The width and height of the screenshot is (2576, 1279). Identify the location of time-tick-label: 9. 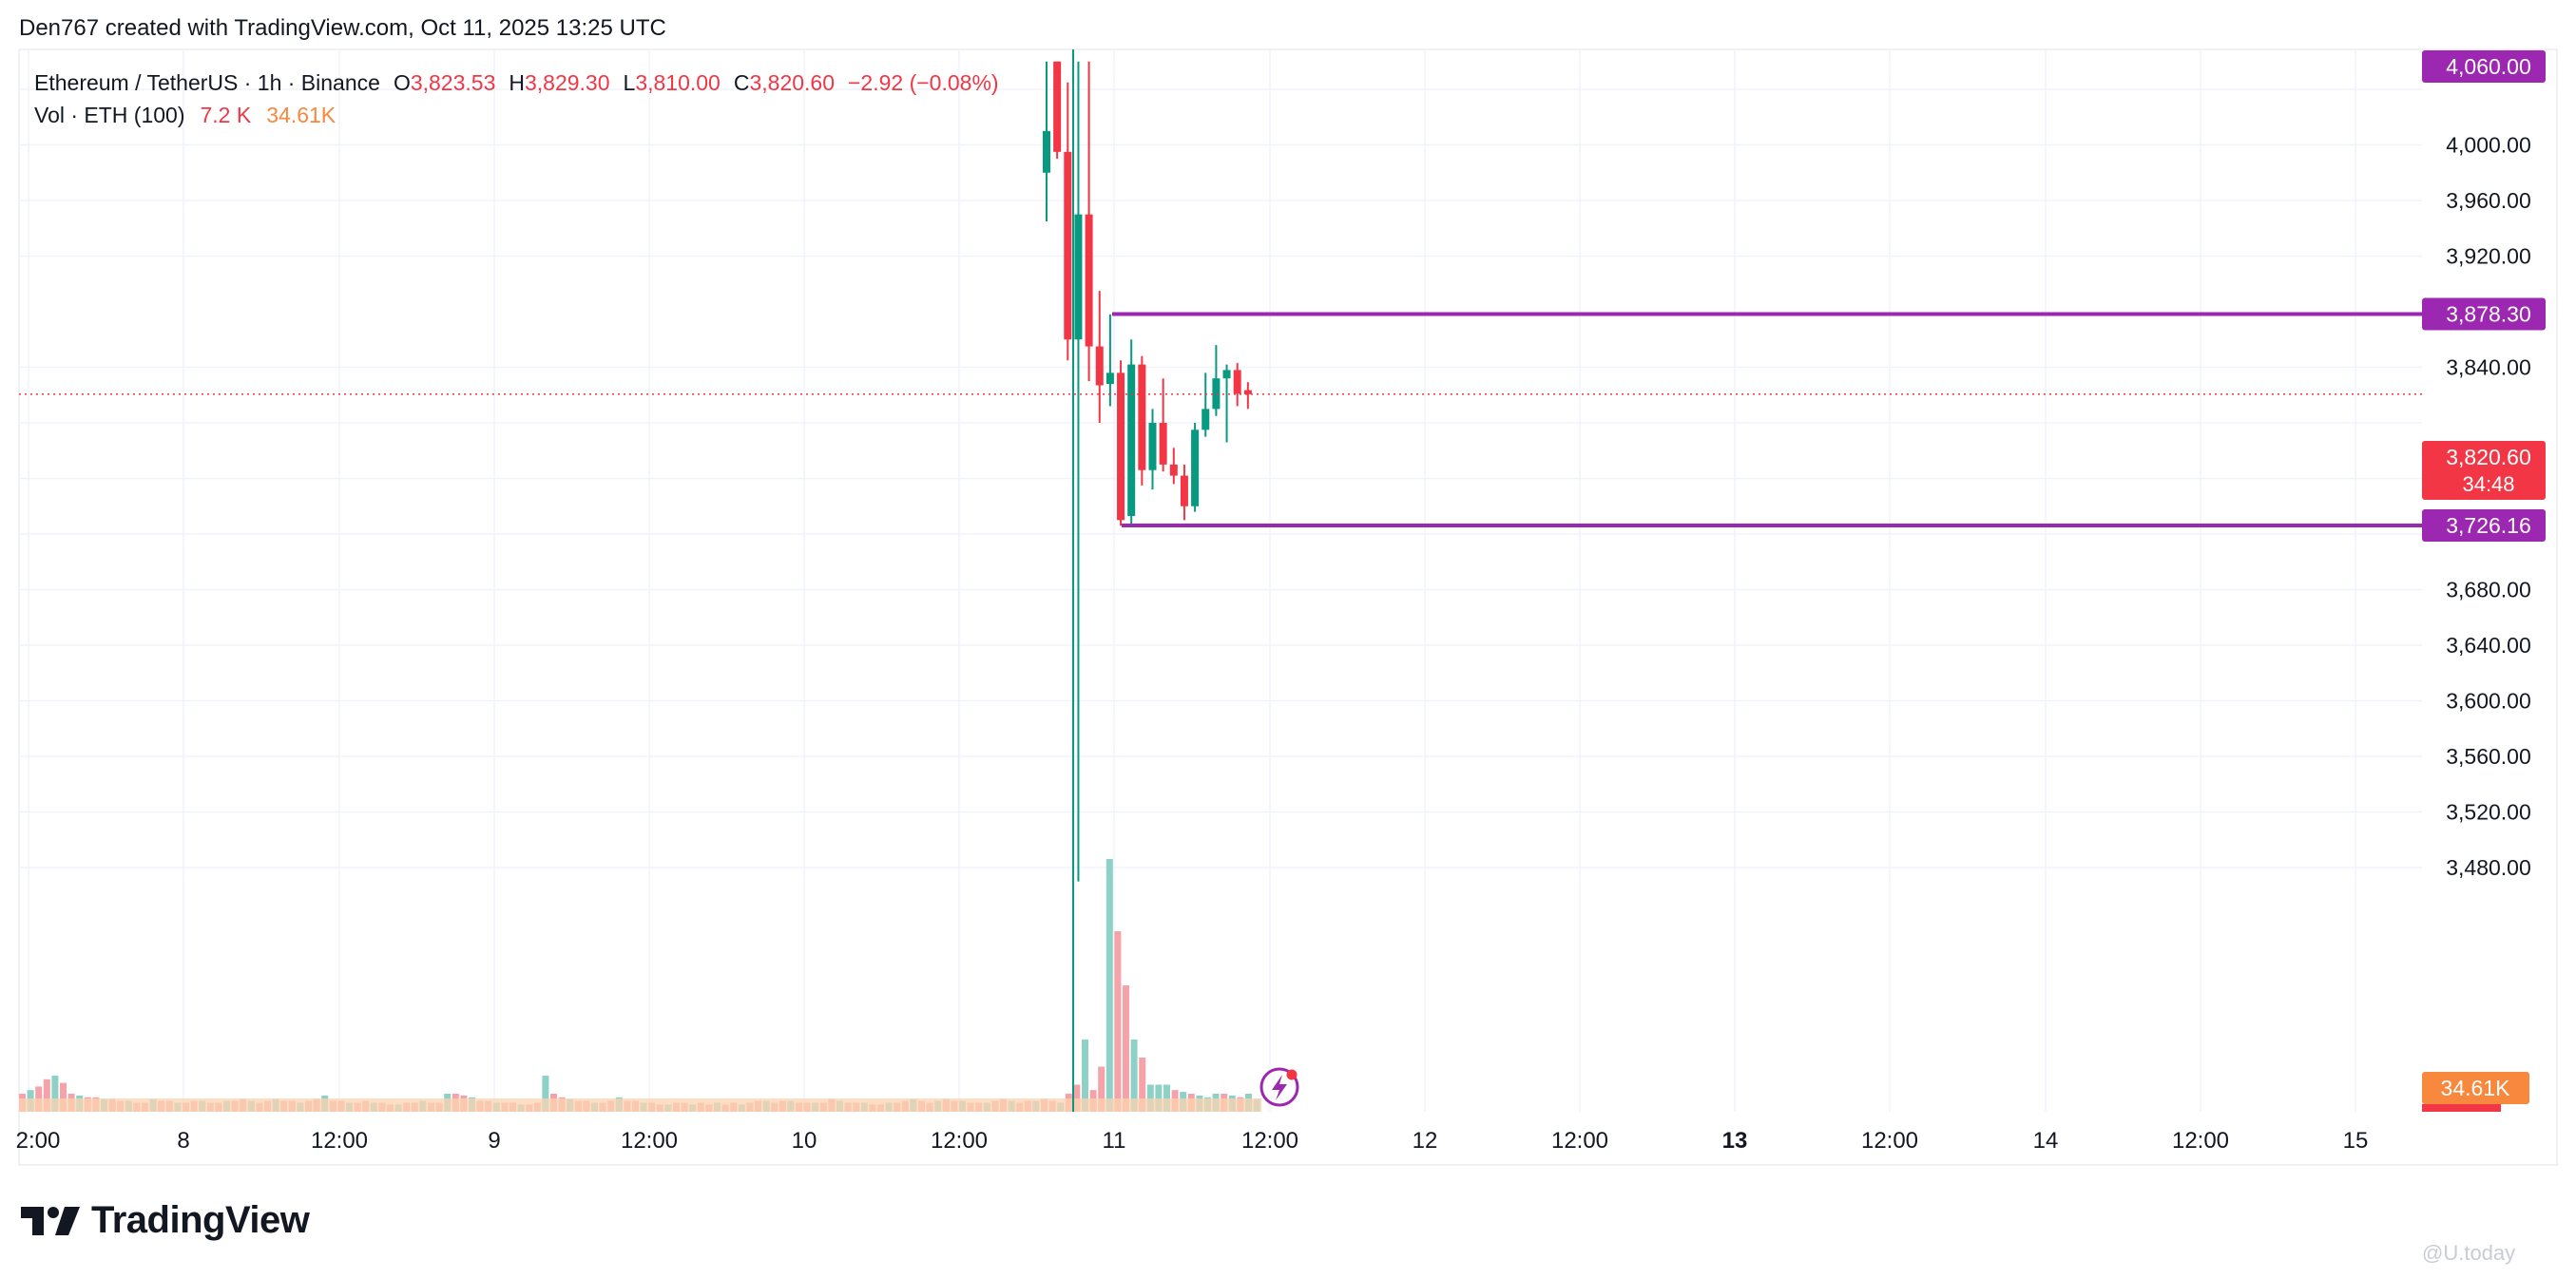
(494, 1141).